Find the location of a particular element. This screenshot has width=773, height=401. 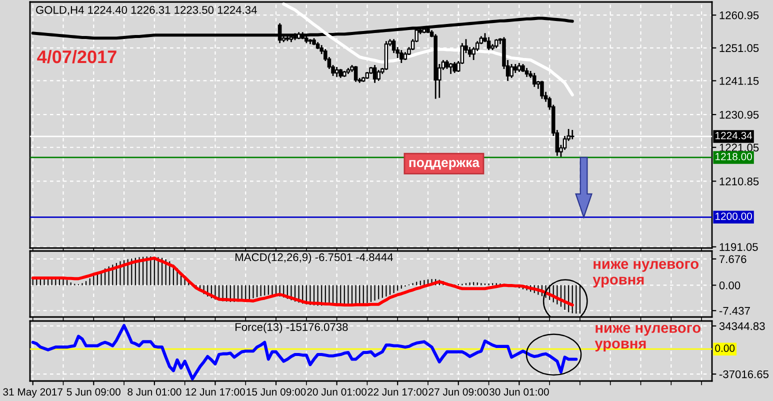

y-tick-label: 1221.05 is located at coordinates (739, 148).